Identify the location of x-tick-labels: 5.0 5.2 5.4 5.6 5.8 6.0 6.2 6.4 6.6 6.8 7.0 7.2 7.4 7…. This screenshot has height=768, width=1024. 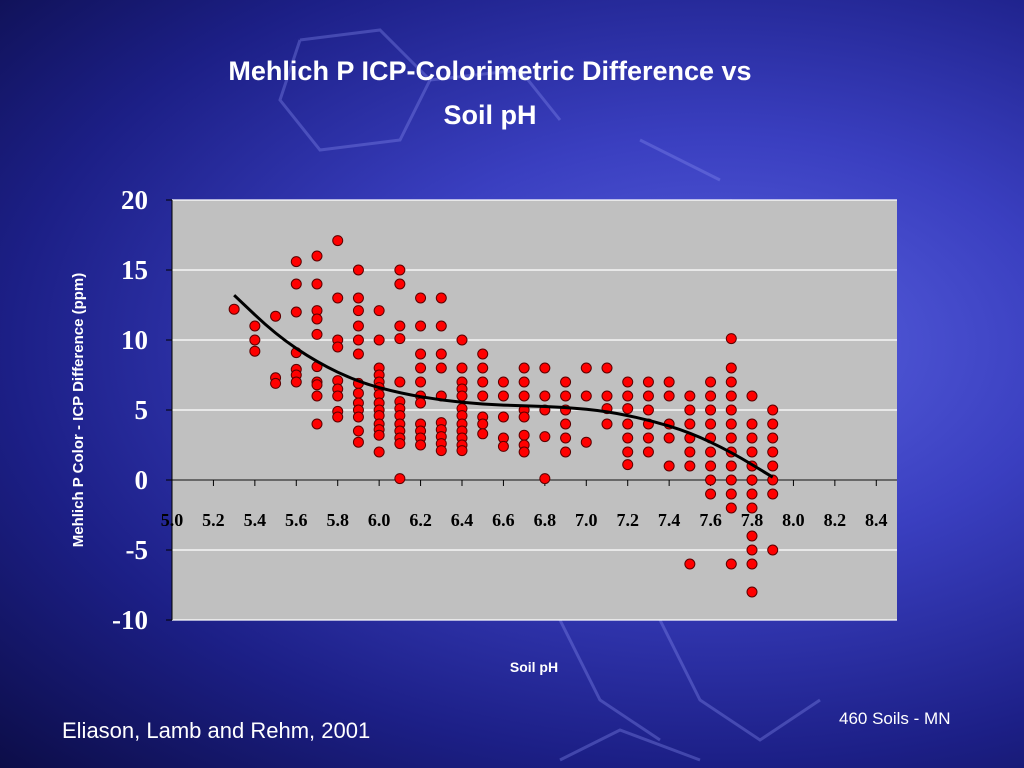
(524, 505).